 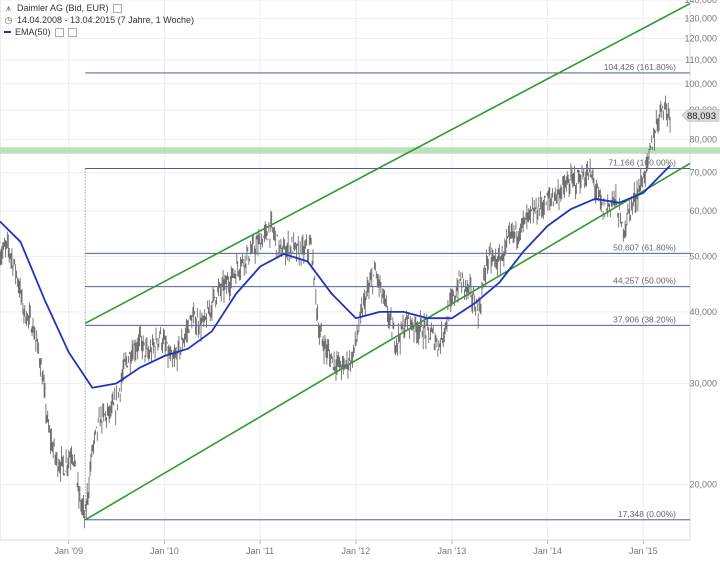 I want to click on x-tick-label: Jan '14, so click(x=547, y=551).